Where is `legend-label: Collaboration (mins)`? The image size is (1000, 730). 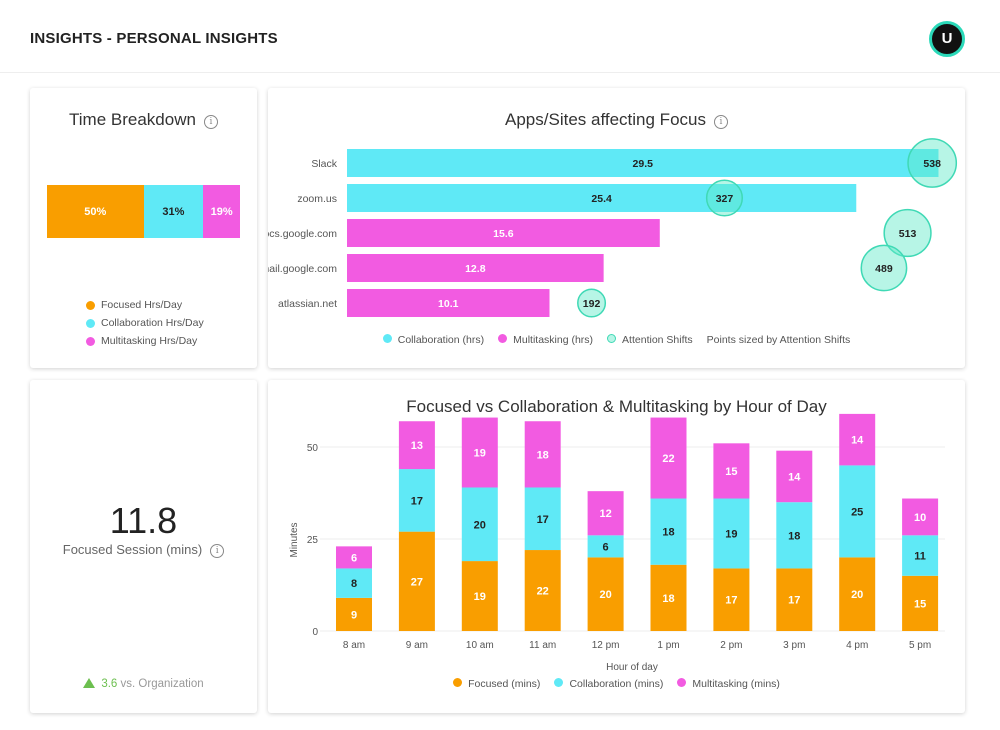 legend-label: Collaboration (mins) is located at coordinates (616, 684).